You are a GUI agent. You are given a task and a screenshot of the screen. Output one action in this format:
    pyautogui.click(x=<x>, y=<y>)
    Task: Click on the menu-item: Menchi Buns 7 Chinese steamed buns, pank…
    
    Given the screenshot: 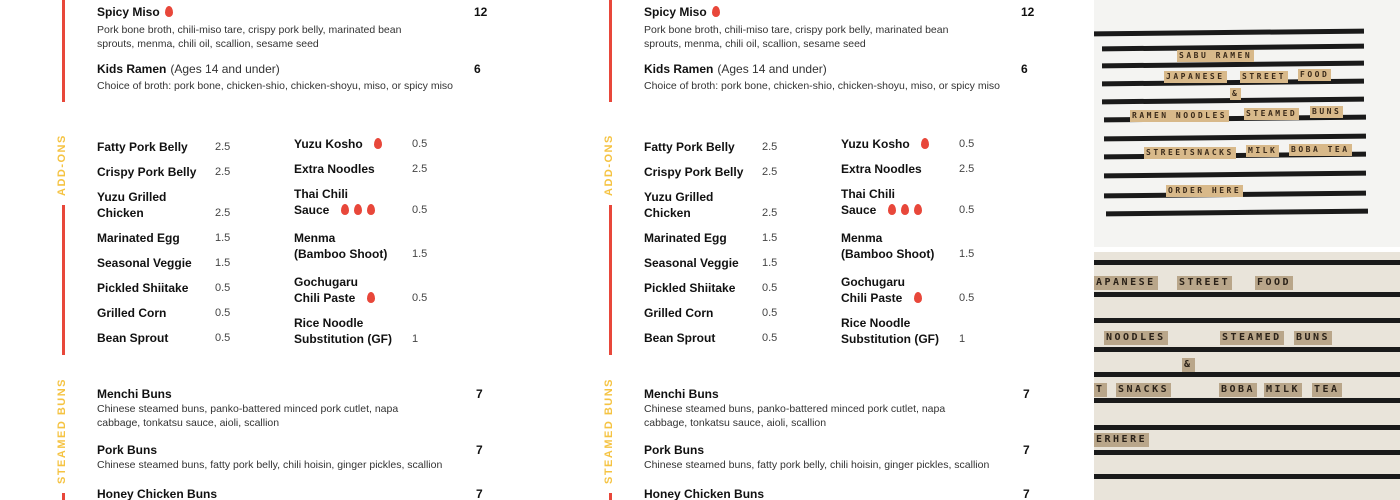 What is the action you would take?
    pyautogui.click(x=297, y=408)
    